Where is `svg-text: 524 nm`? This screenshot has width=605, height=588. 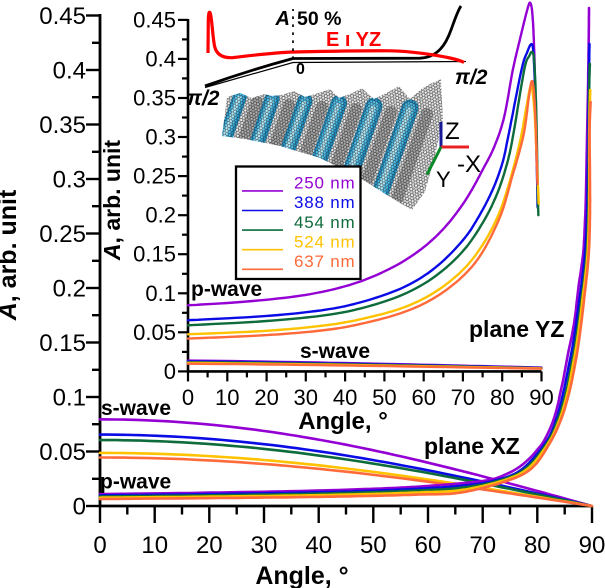 svg-text: 524 nm is located at coordinates (325, 241).